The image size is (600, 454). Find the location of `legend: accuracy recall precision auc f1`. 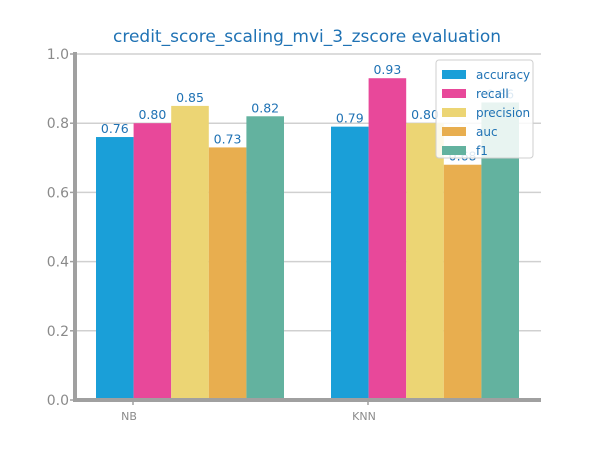

legend: accuracy recall precision auc f1 is located at coordinates (484, 109).